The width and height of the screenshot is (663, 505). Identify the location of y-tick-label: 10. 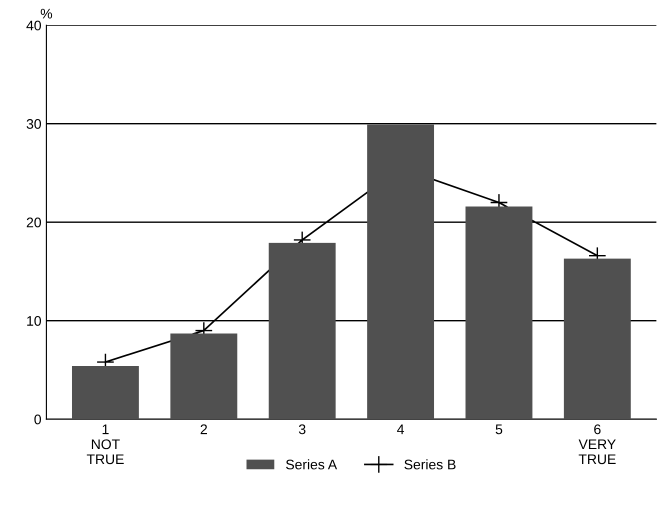
(34, 321).